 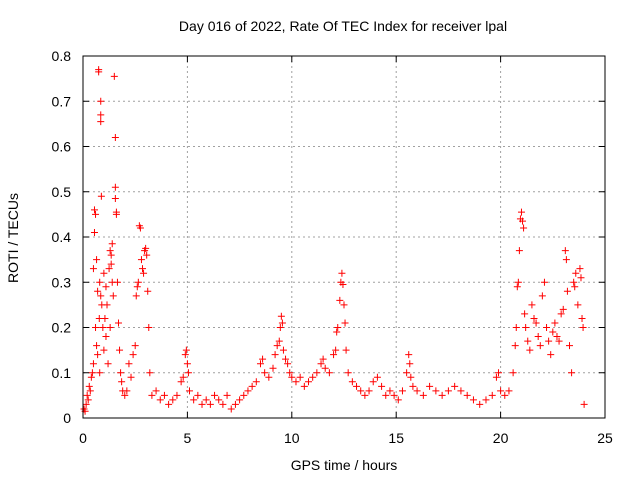 What do you see at coordinates (188, 438) in the screenshot?
I see `x-tick-label: 5` at bounding box center [188, 438].